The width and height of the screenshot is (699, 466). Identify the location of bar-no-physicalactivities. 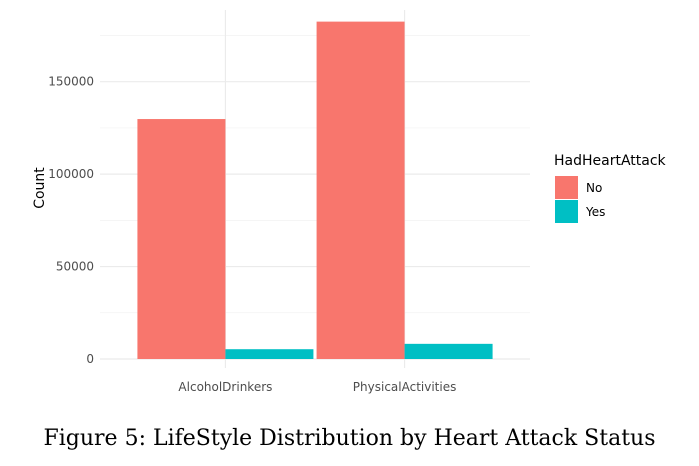
(360, 190).